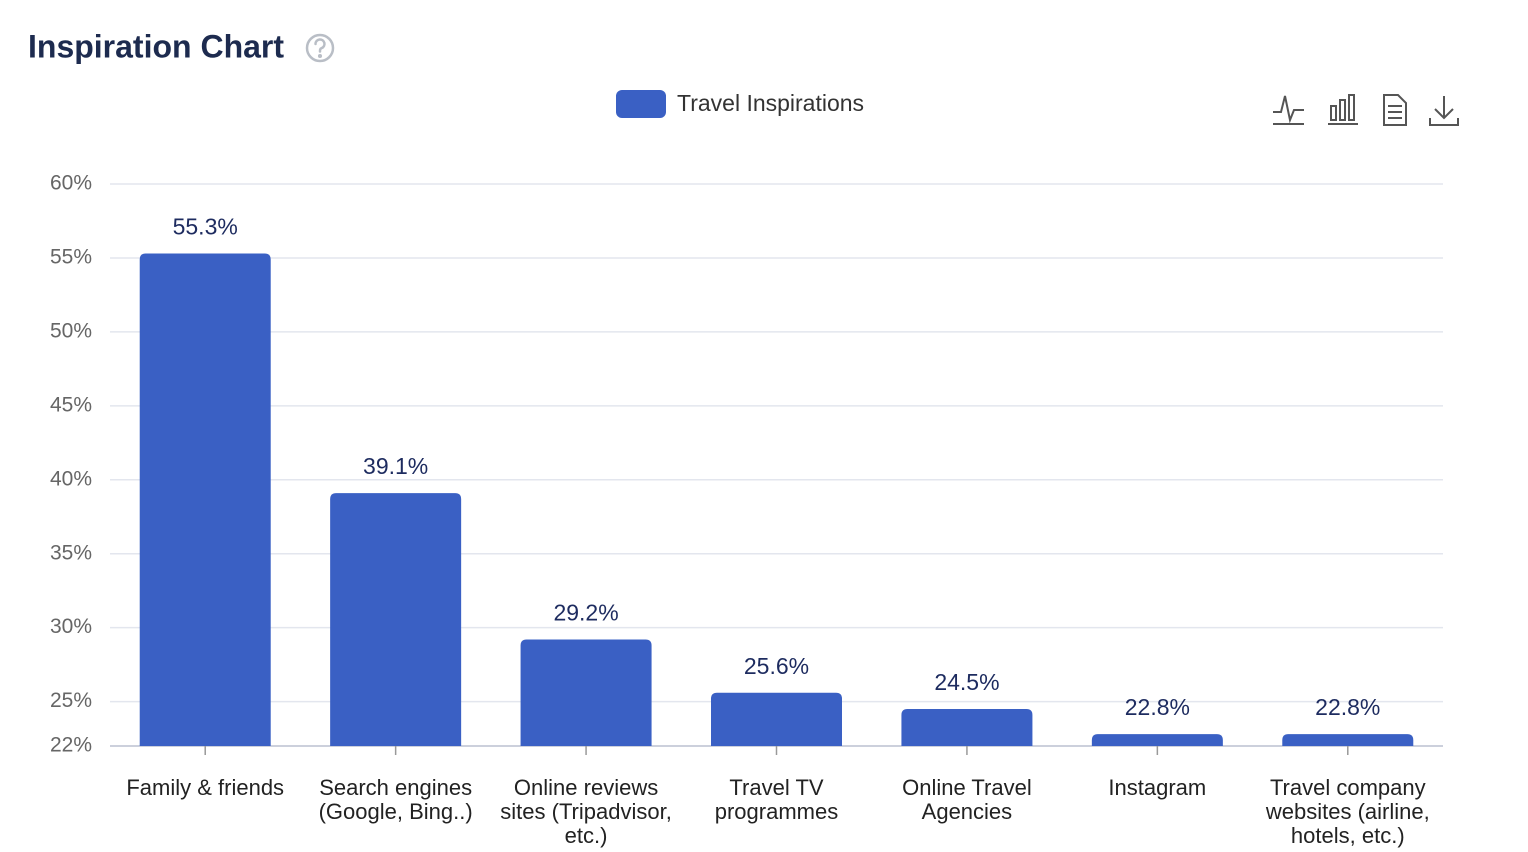 This screenshot has height=852, width=1528. What do you see at coordinates (1366, 110) in the screenshot?
I see `toolbar` at bounding box center [1366, 110].